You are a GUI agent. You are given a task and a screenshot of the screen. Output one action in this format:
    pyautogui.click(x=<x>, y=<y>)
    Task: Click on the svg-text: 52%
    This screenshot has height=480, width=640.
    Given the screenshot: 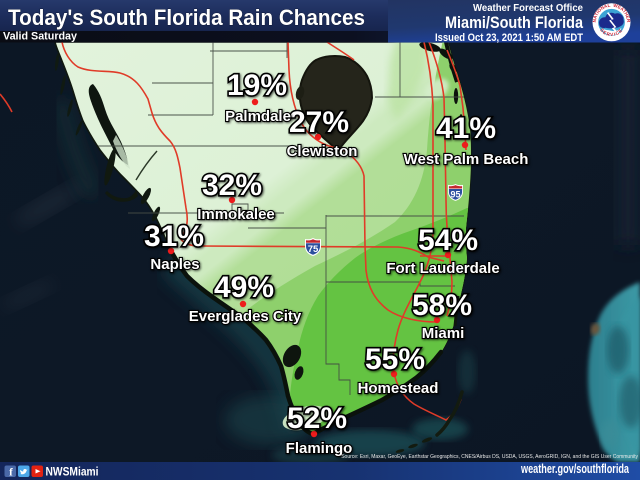 What is the action you would take?
    pyautogui.click(x=317, y=418)
    